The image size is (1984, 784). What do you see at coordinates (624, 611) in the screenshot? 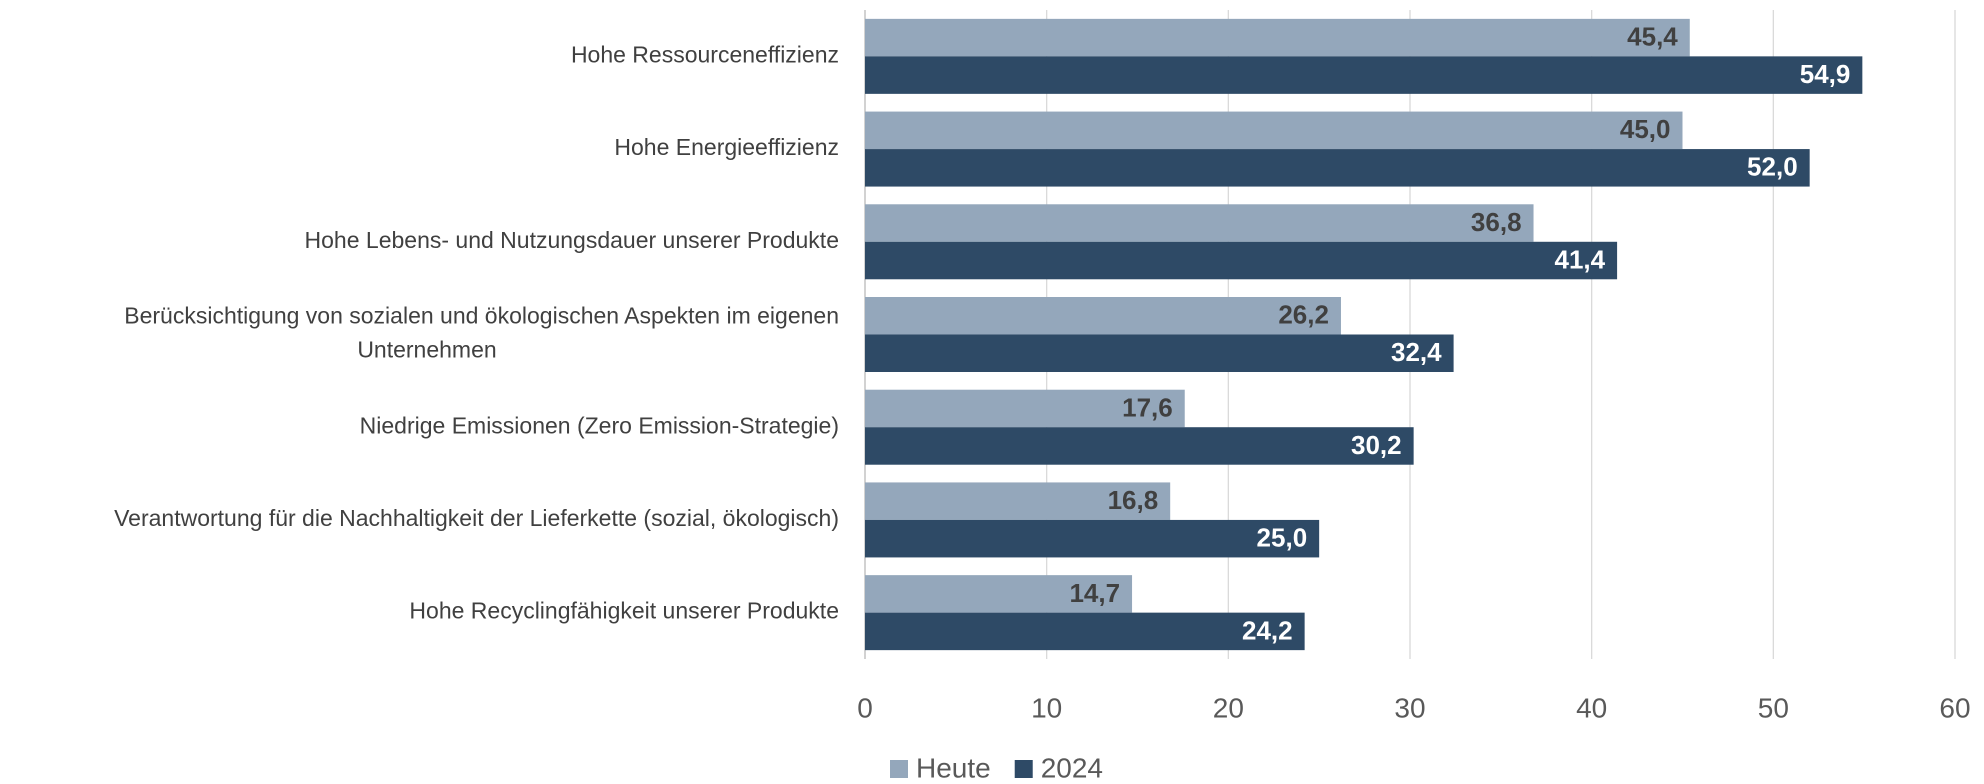
I see `category-label: Hohe Recyclingfähigkeit unserer Produkte` at bounding box center [624, 611].